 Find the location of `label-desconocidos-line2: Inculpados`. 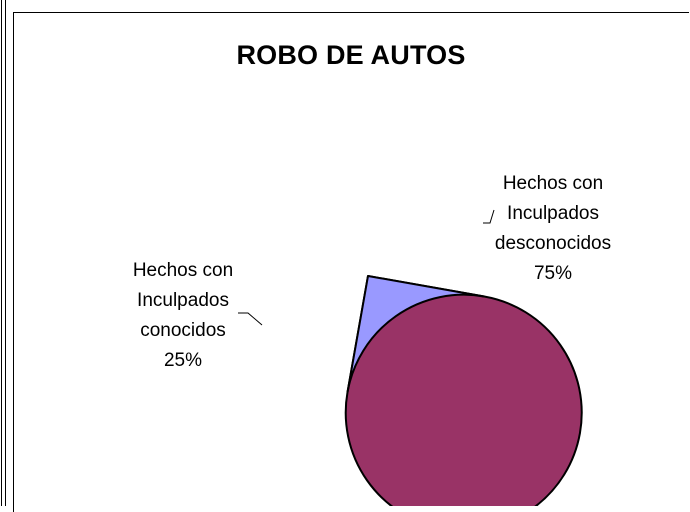

label-desconocidos-line2: Inculpados is located at coordinates (553, 213).